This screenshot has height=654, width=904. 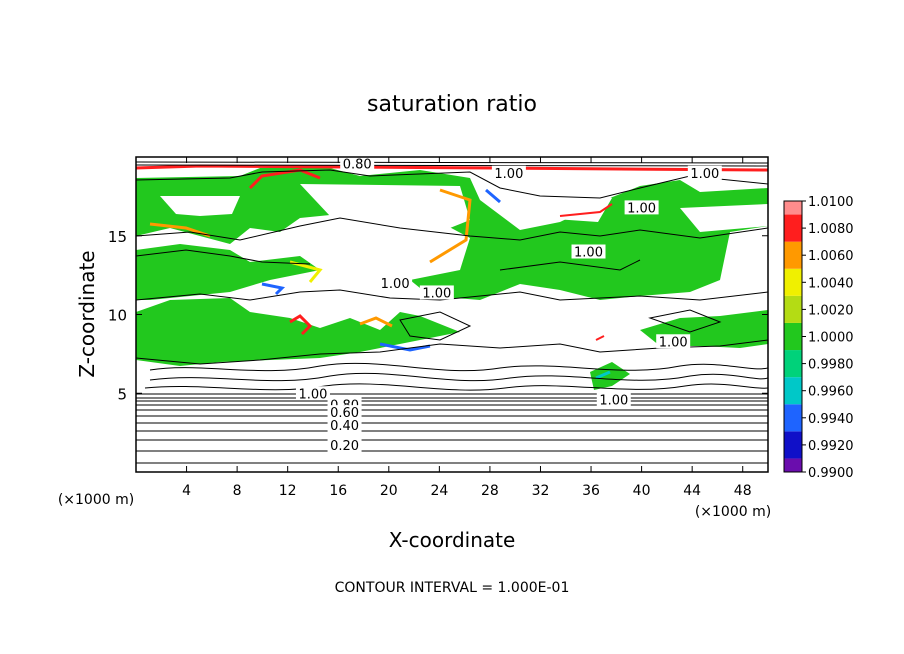 What do you see at coordinates (831, 202) in the screenshot?
I see `colorbar-label: 1.0100` at bounding box center [831, 202].